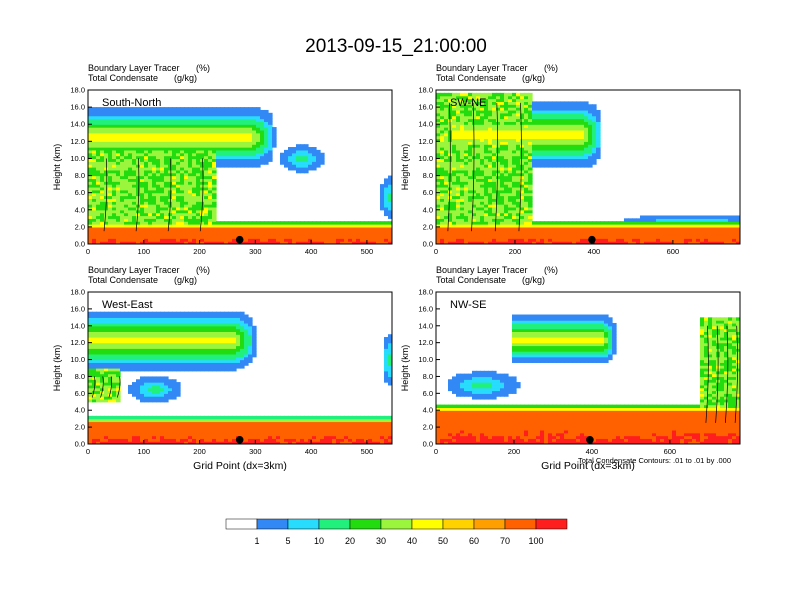 The image size is (792, 612). What do you see at coordinates (367, 251) in the screenshot?
I see `x-tick-label: 500` at bounding box center [367, 251].